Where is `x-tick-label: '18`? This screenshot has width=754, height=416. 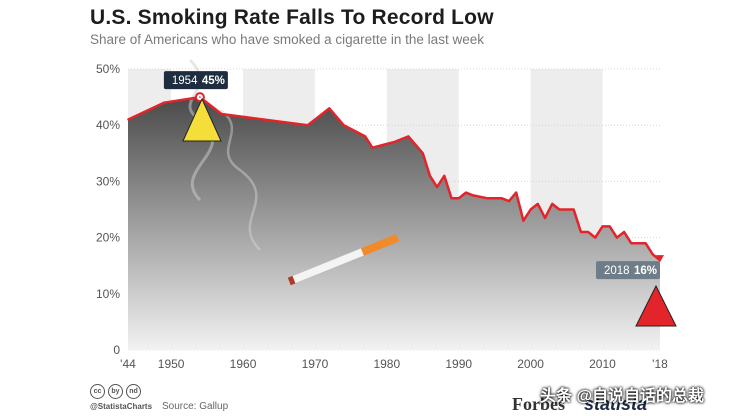
x-tick-label: '18 is located at coordinates (660, 364).